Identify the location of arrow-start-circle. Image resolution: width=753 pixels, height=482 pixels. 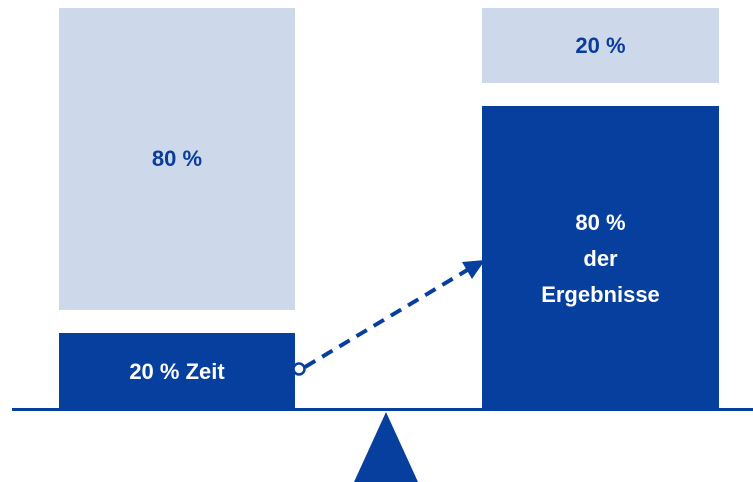
(299, 369).